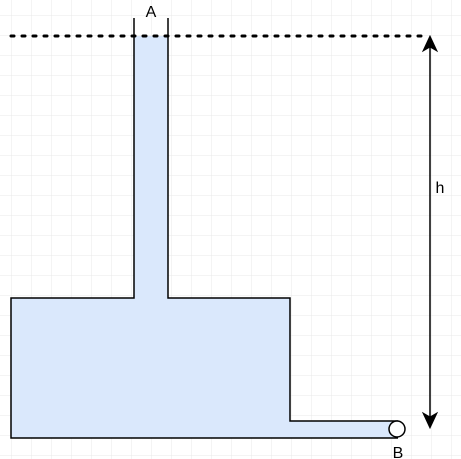  I want to click on height-arrow-head-top, so click(430, 43).